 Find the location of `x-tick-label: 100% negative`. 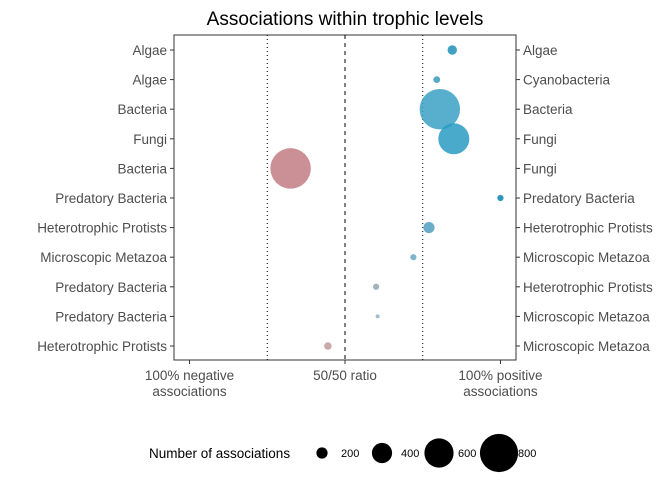

x-tick-label: 100% negative is located at coordinates (189, 375).